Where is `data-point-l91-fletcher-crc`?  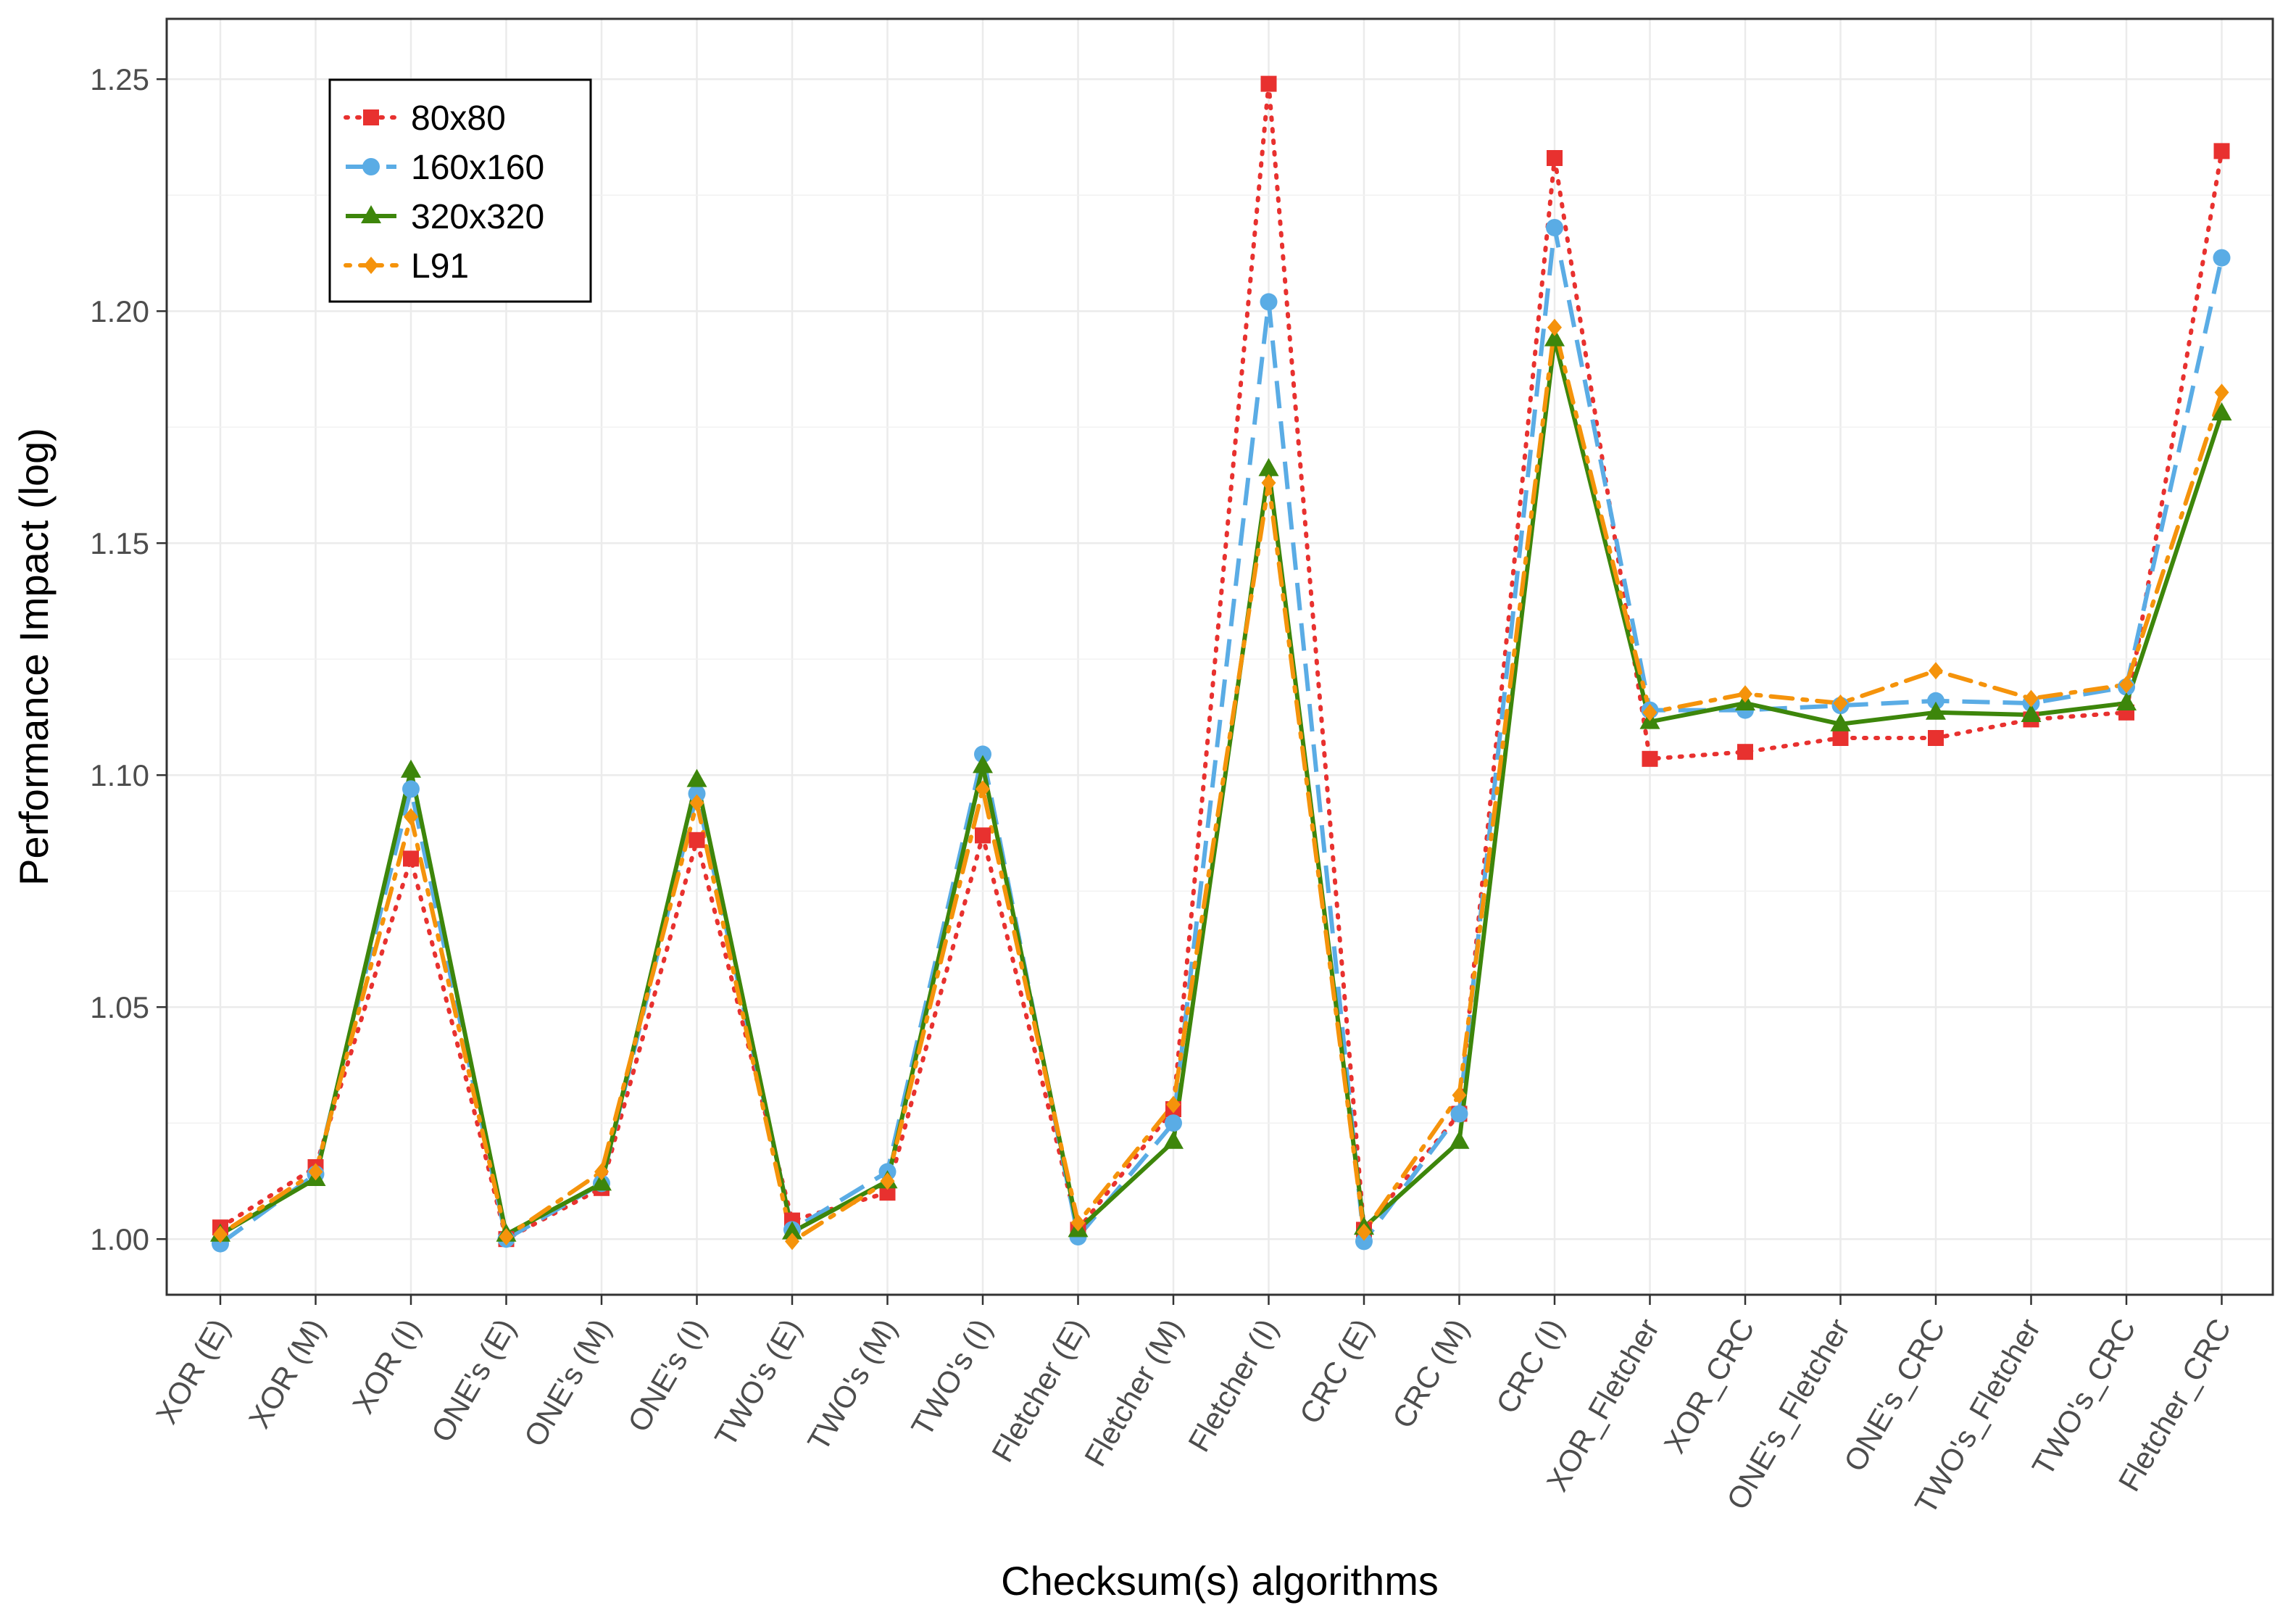
data-point-l91-fletcher-crc is located at coordinates (2221, 392).